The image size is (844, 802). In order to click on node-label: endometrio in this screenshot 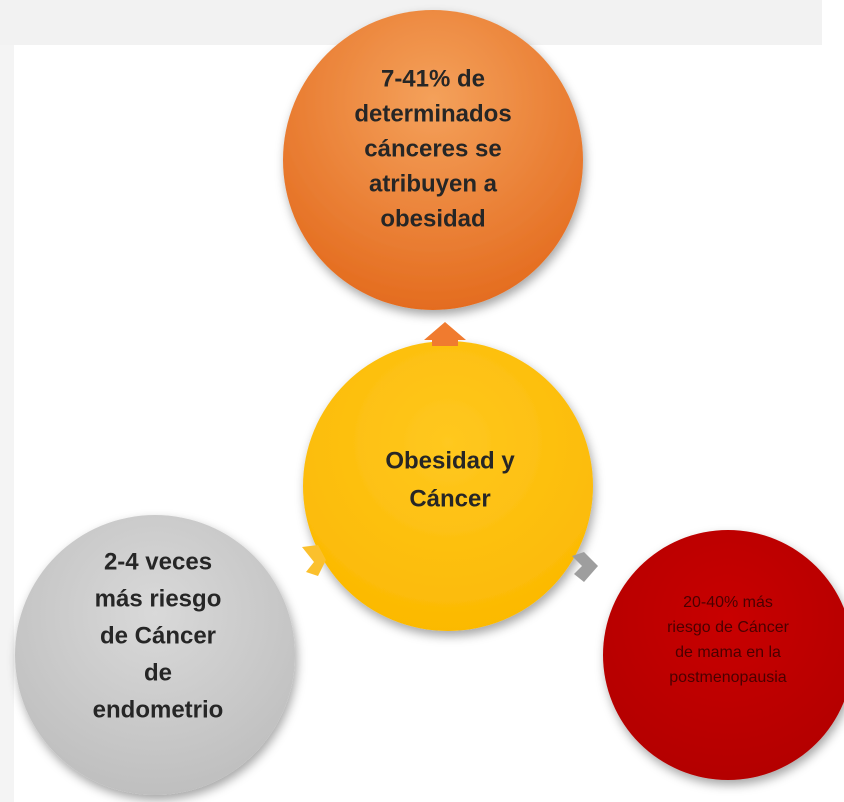, I will do `click(158, 709)`.